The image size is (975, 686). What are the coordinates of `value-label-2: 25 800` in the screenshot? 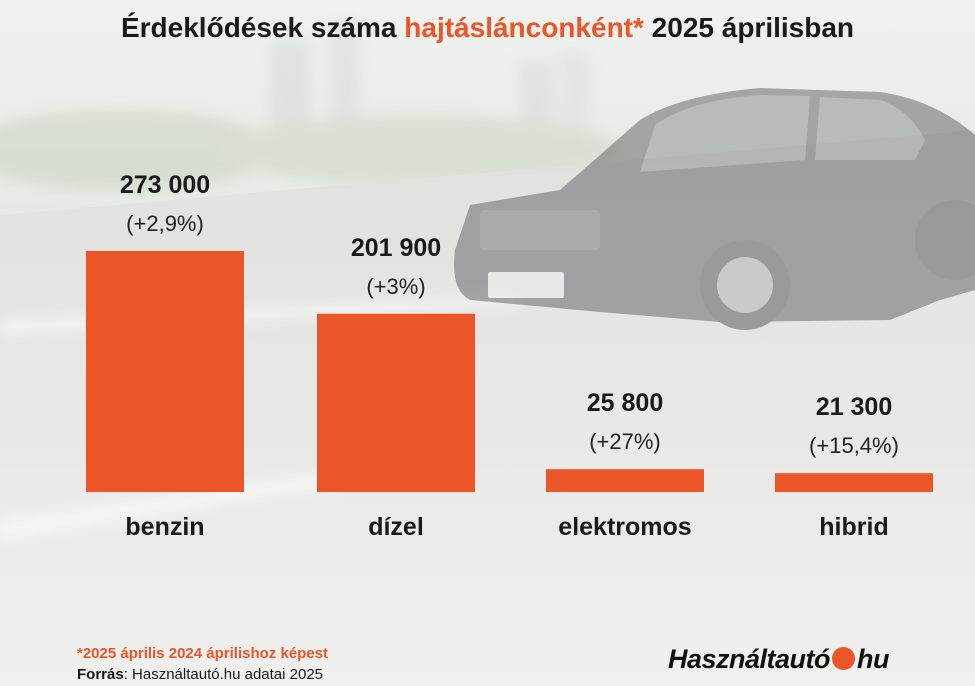 It's located at (625, 403).